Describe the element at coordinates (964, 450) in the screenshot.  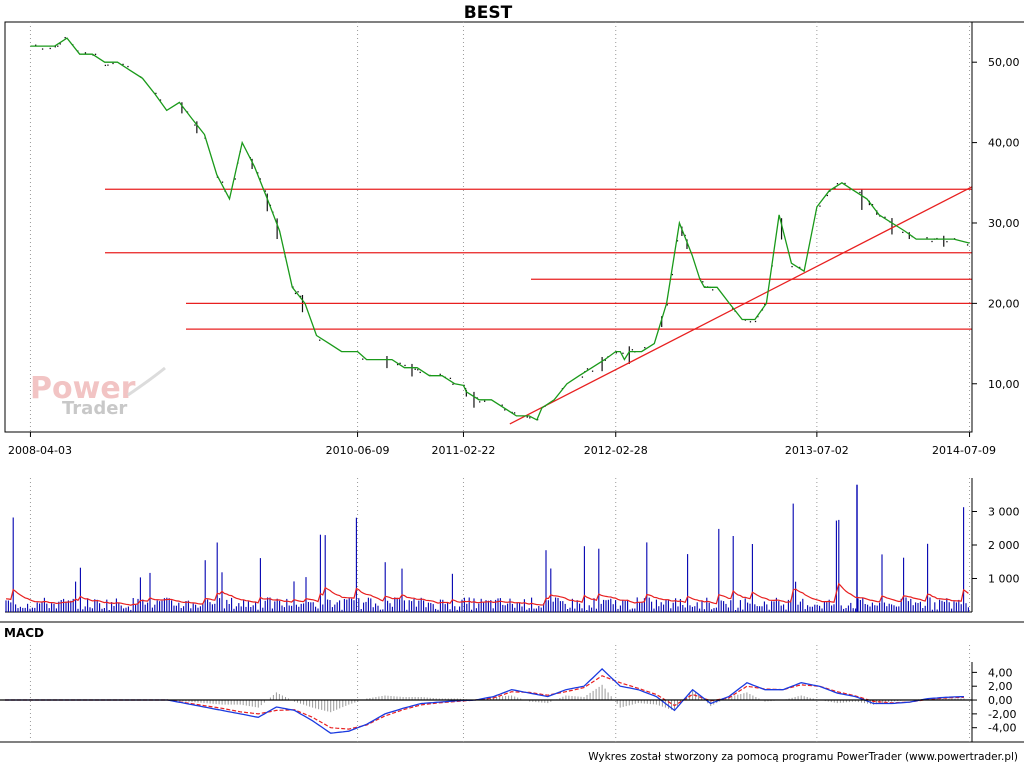
I see `x-tick-label: 2014-07-09` at that location.